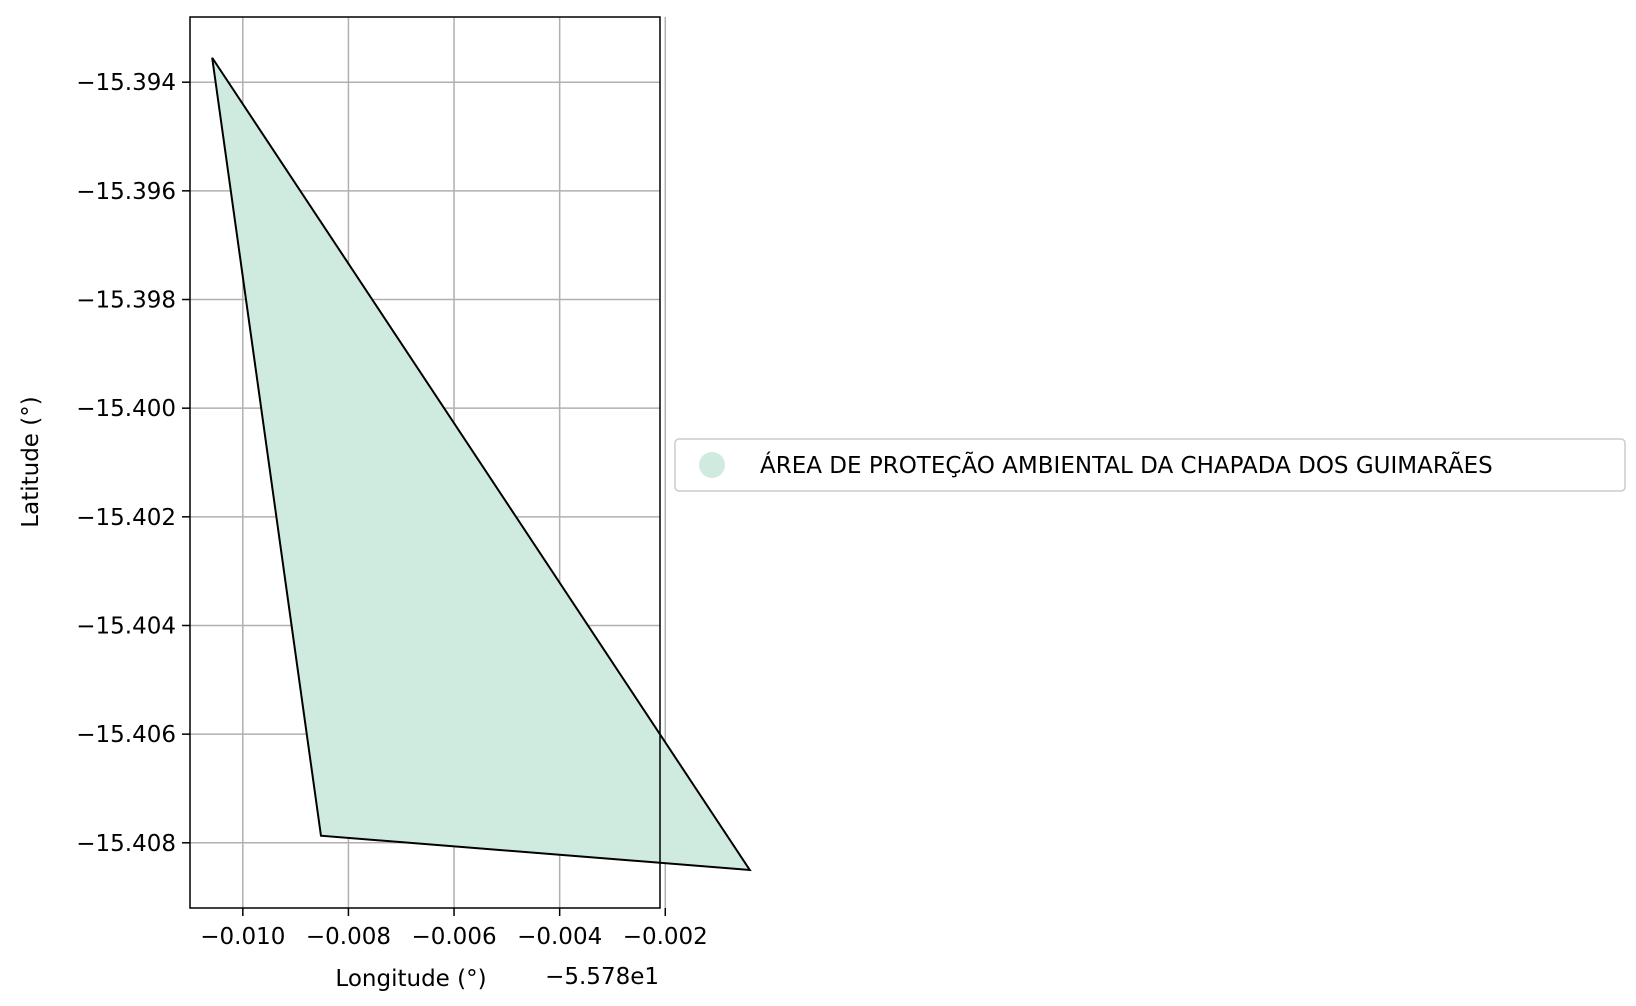 This screenshot has width=1636, height=1006. Describe the element at coordinates (126, 626) in the screenshot. I see `y-tick-label: −15.404` at that location.